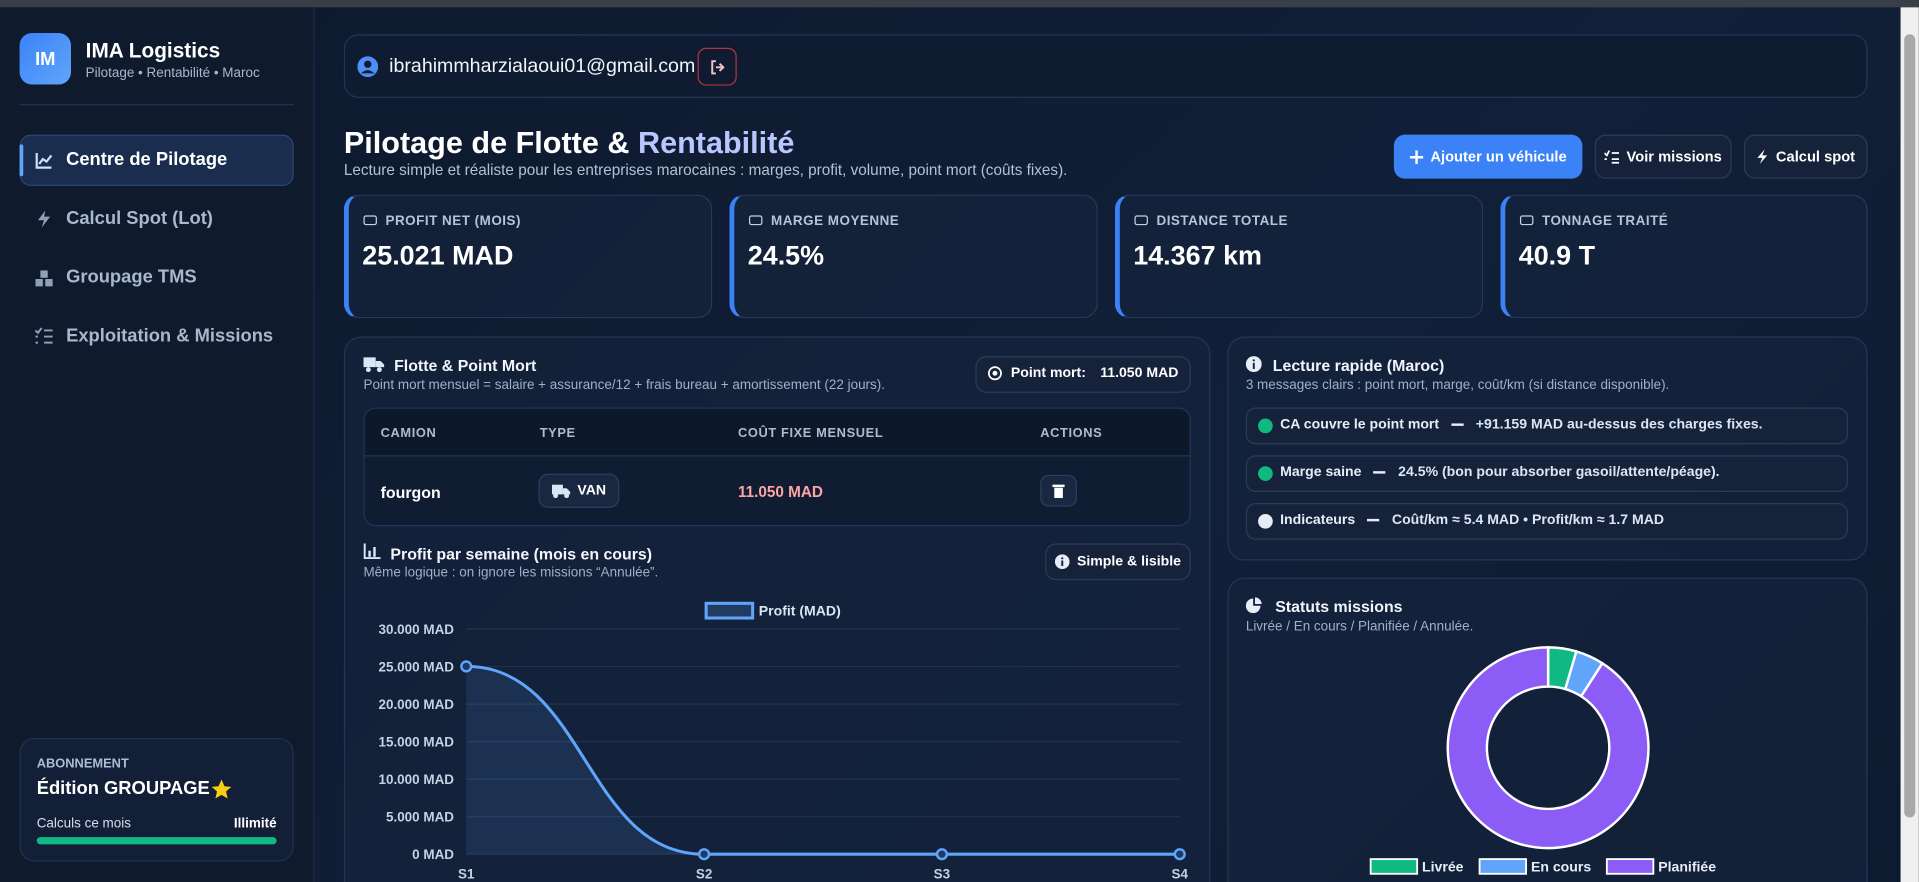 The height and width of the screenshot is (882, 1919). Describe the element at coordinates (83, 823) in the screenshot. I see `usage-label: Calculs ce mois` at that location.